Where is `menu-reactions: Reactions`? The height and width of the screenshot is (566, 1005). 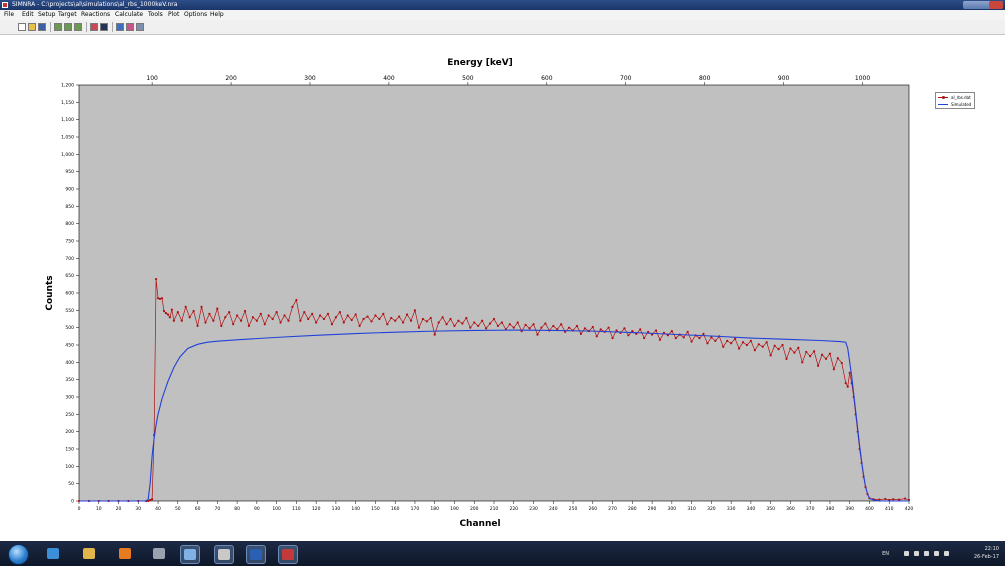
menu-reactions: Reactions is located at coordinates (96, 14).